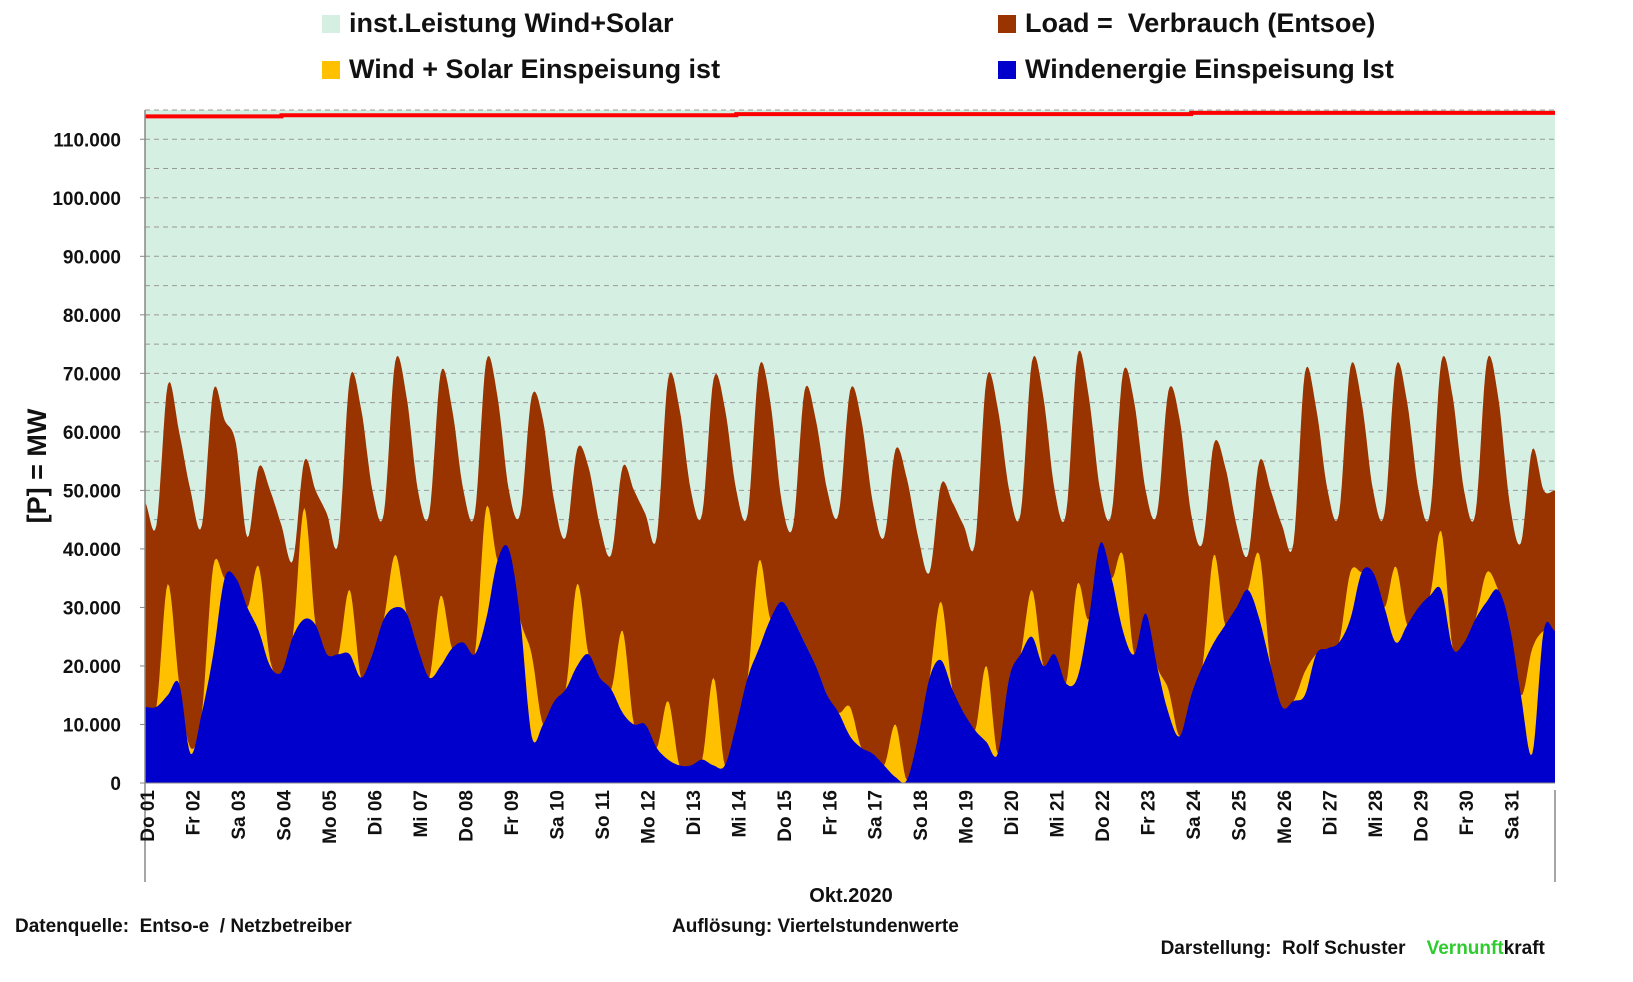 This screenshot has width=1633, height=982. What do you see at coordinates (921, 815) in the screenshot?
I see `x-tick-label: So 18` at bounding box center [921, 815].